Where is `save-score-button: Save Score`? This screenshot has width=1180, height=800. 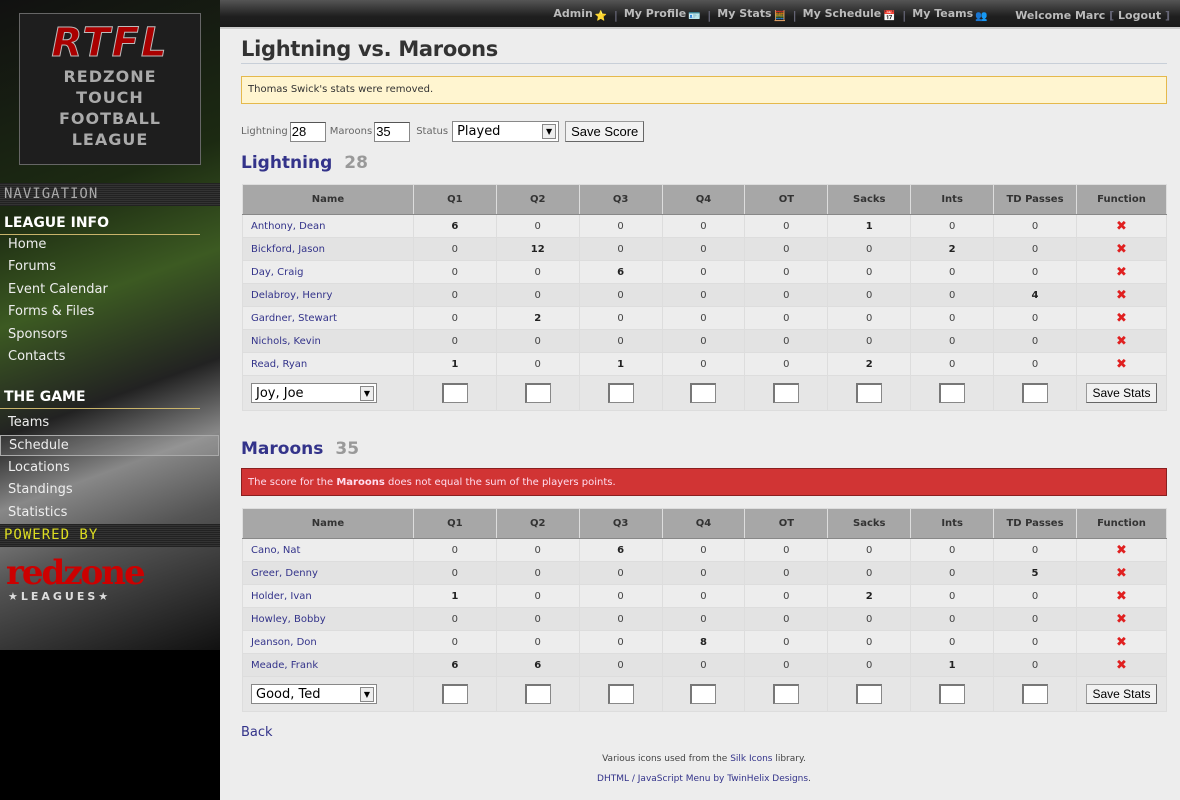
save-score-button: Save Score is located at coordinates (605, 131).